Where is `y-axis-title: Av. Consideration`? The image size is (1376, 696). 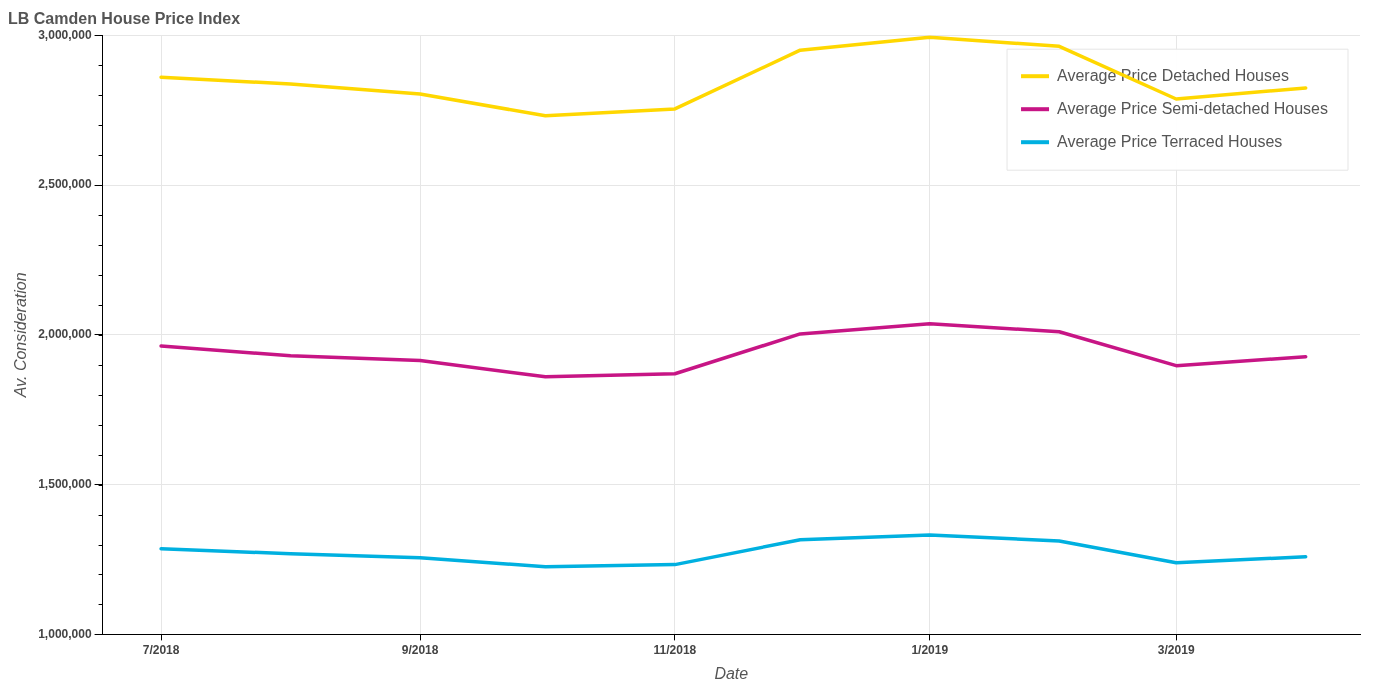 y-axis-title: Av. Consideration is located at coordinates (21, 335).